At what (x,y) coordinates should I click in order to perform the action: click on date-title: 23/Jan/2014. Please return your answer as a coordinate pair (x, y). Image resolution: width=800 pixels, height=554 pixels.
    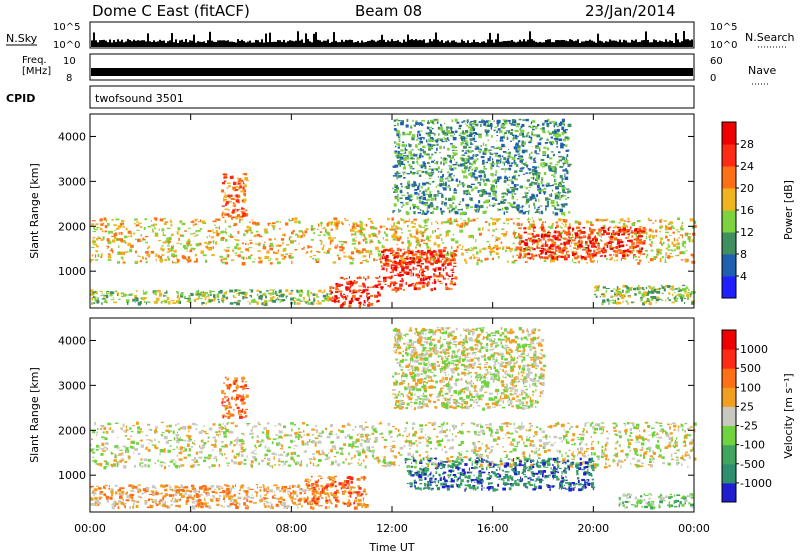
    Looking at the image, I should click on (630, 11).